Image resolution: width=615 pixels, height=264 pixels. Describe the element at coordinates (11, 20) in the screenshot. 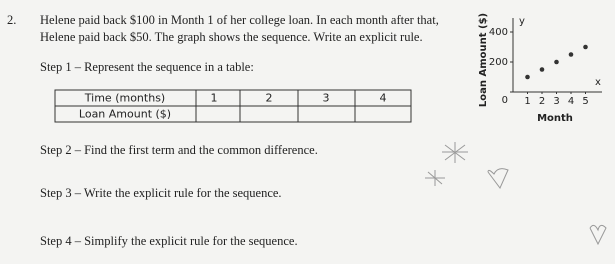

I see `question-number: 2.` at that location.